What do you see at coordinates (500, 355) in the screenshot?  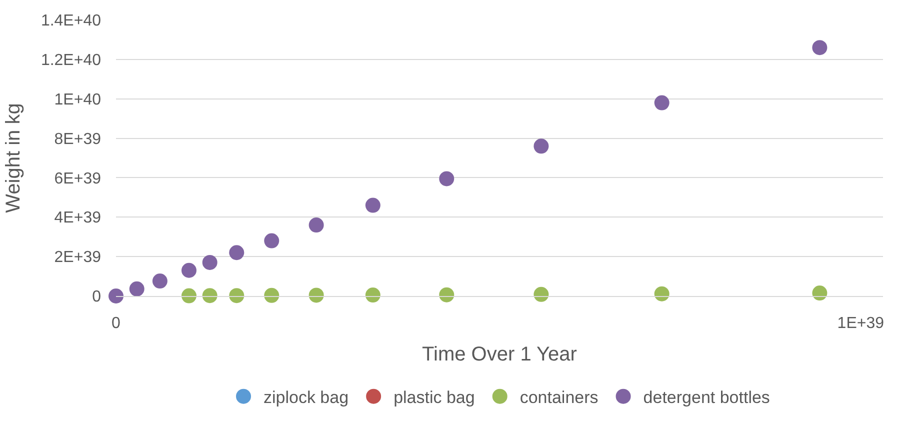 I see `x-axis-title: Time Over 1 Year` at bounding box center [500, 355].